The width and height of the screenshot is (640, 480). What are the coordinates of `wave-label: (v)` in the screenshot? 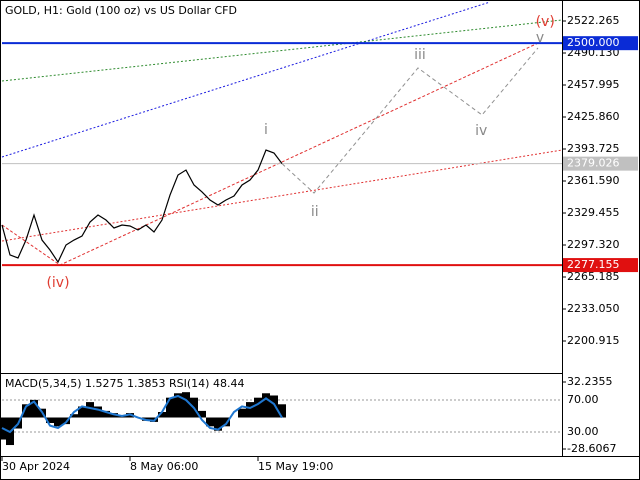 It's located at (545, 22).